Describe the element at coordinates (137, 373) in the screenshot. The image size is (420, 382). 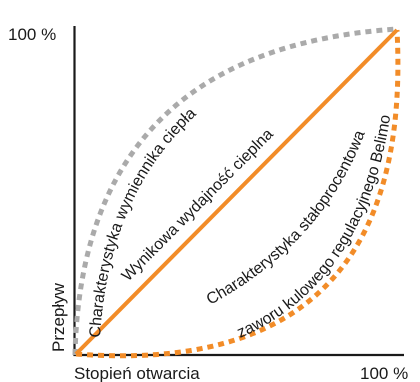
I see `x-axis-label: Stopień otwarcia` at that location.